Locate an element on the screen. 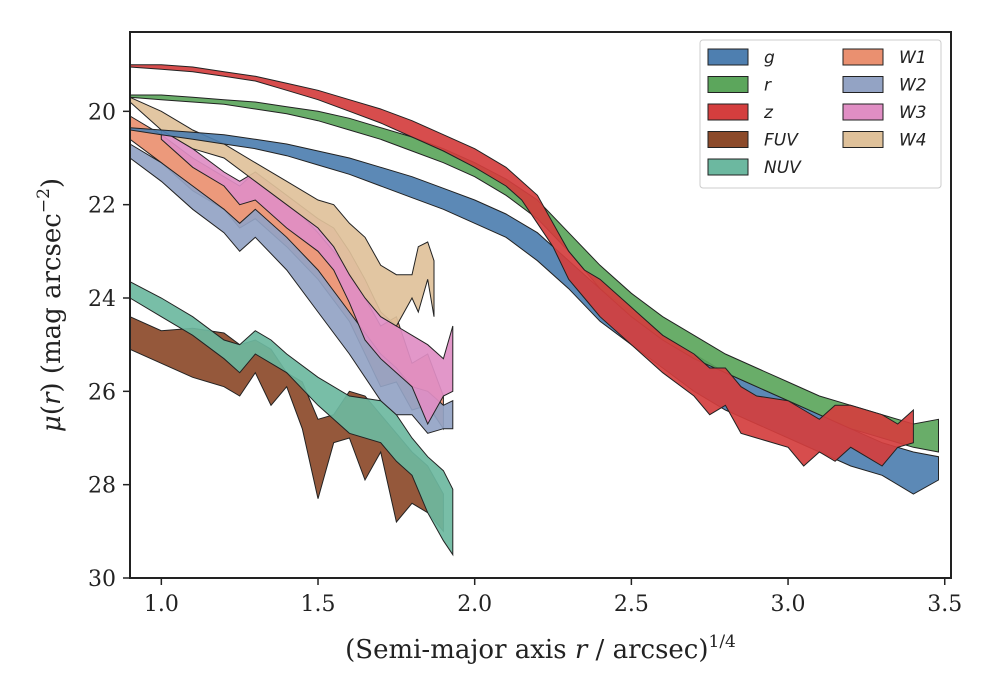  x-axis-label-sup: 1/4 is located at coordinates (722, 642).